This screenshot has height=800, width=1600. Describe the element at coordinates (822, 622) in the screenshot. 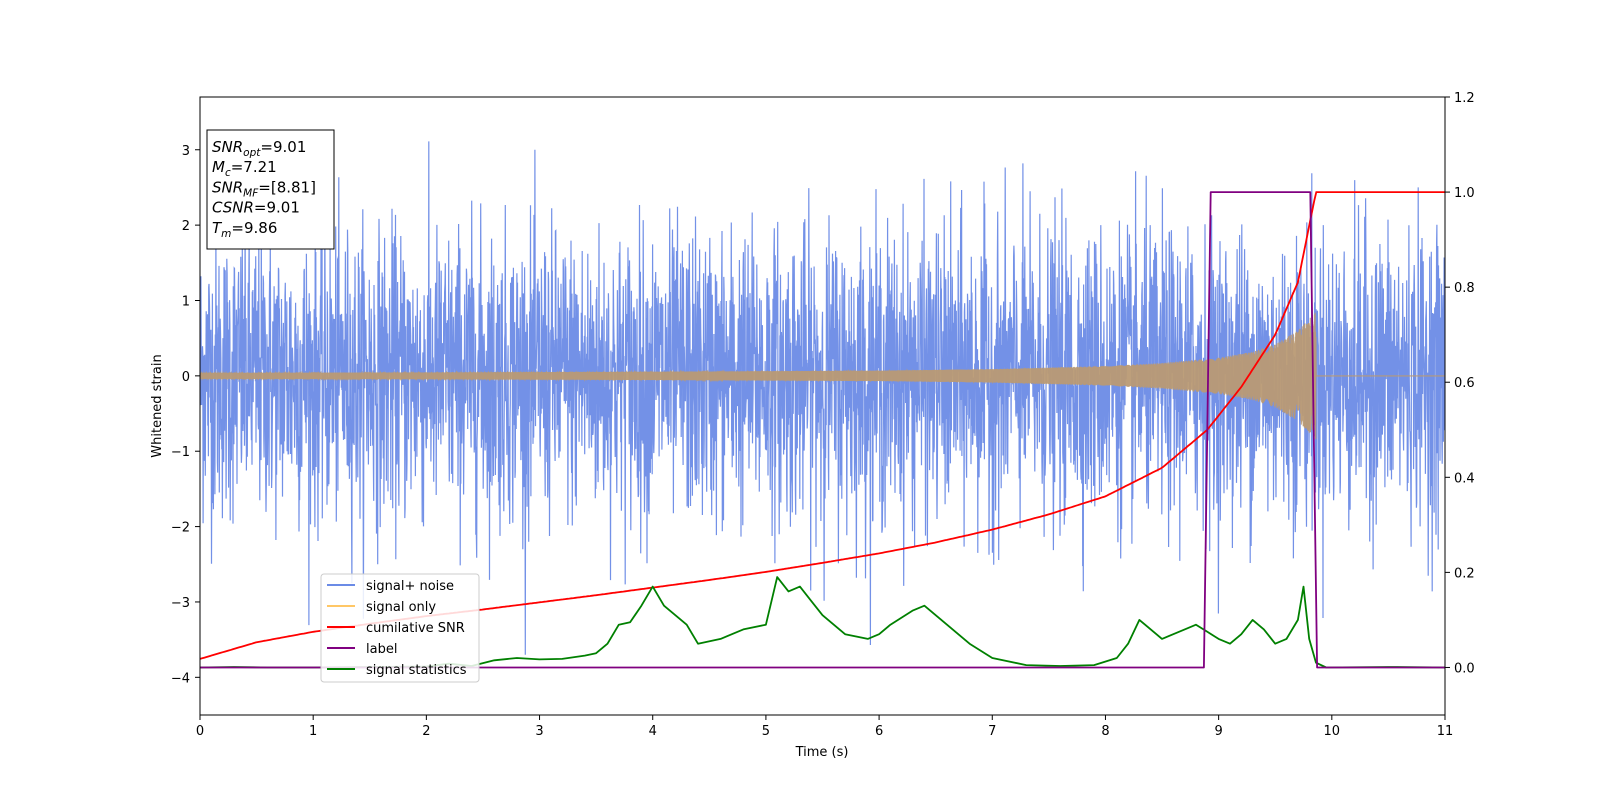

I see `series-signal-statistics` at that location.